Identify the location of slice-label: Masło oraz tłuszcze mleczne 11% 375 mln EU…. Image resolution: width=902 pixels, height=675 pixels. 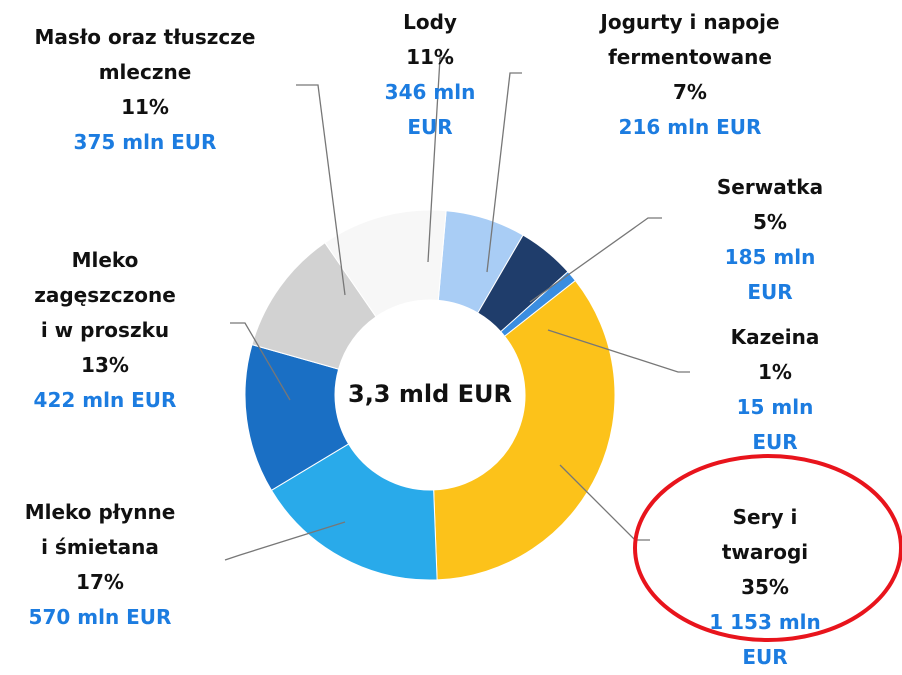
(145, 90).